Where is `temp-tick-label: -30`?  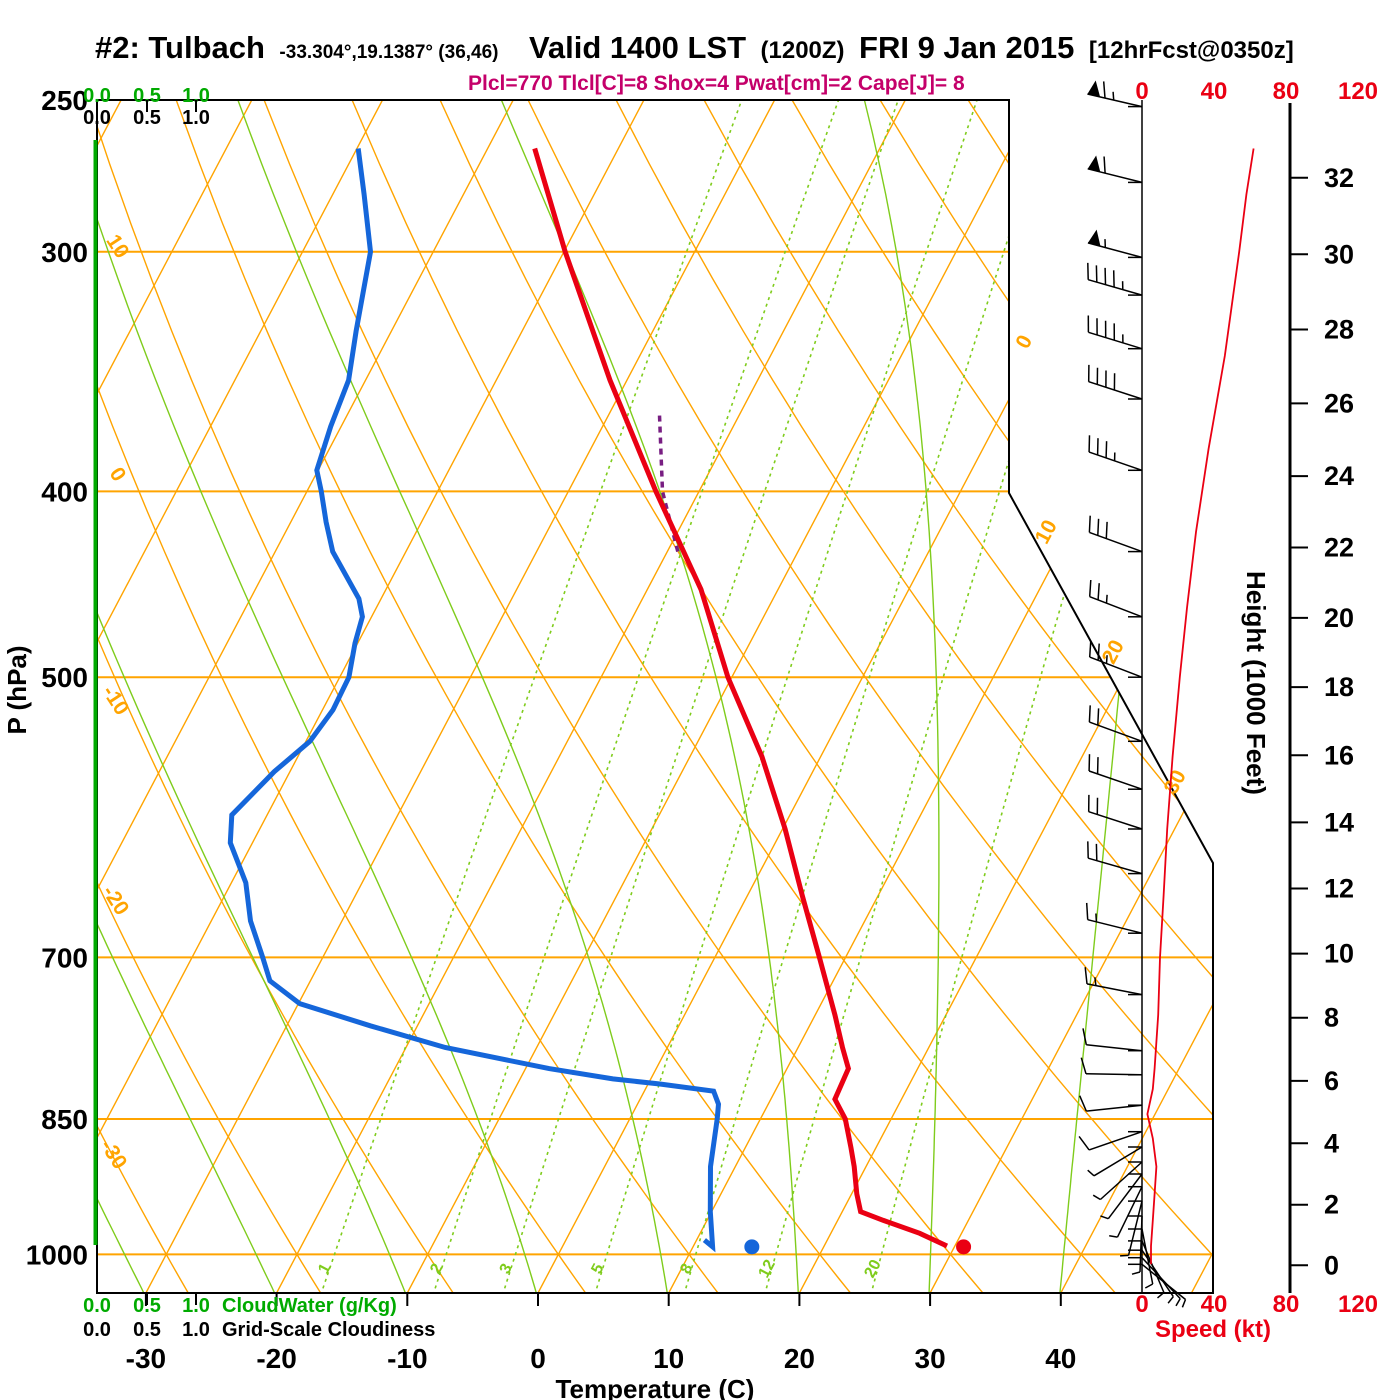 temp-tick-label: -30 is located at coordinates (146, 1358).